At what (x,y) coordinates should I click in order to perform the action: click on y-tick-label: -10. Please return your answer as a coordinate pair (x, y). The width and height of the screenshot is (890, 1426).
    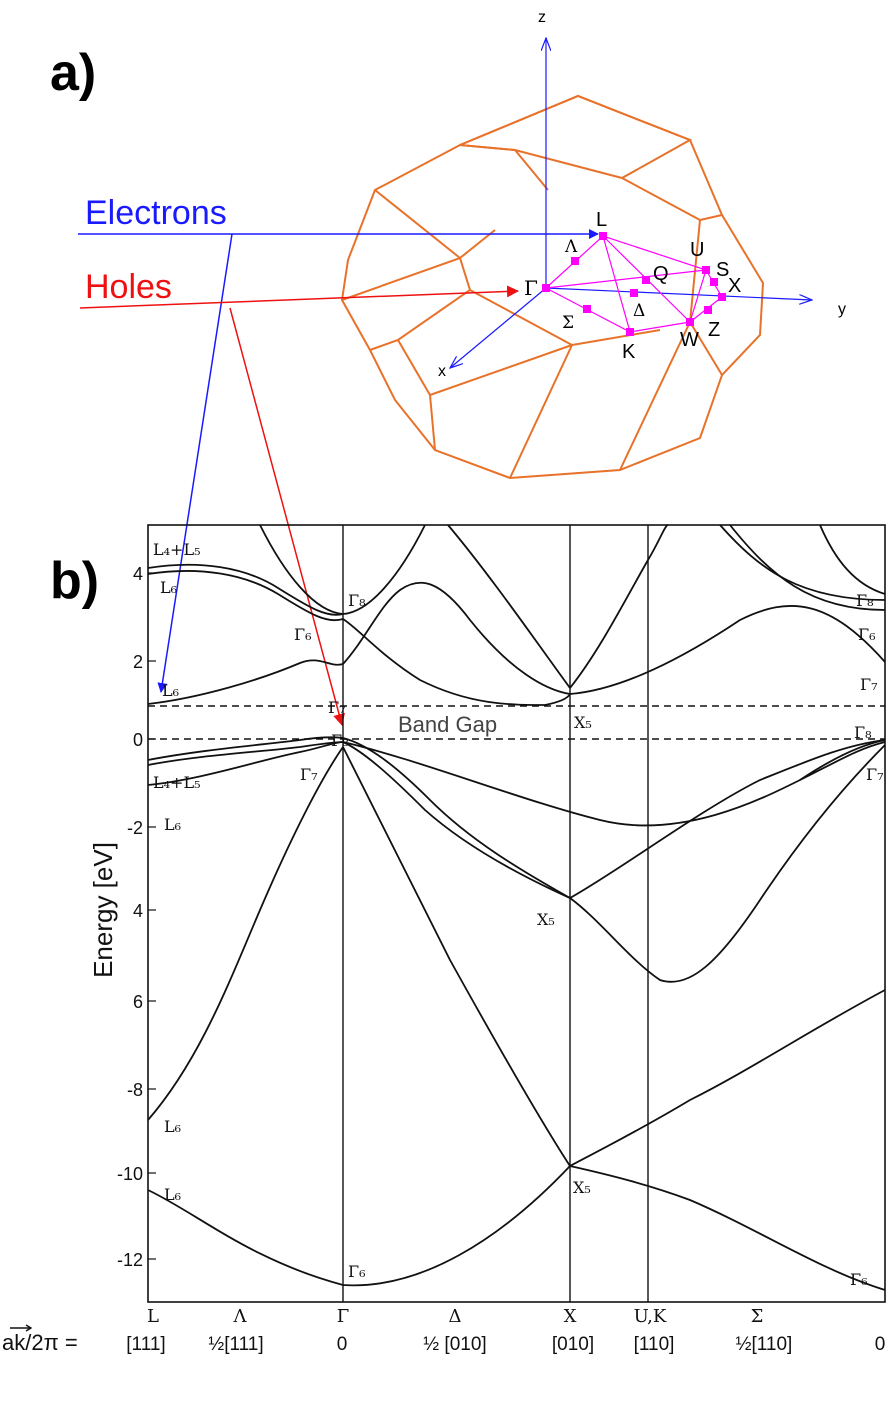
    Looking at the image, I should click on (130, 1174).